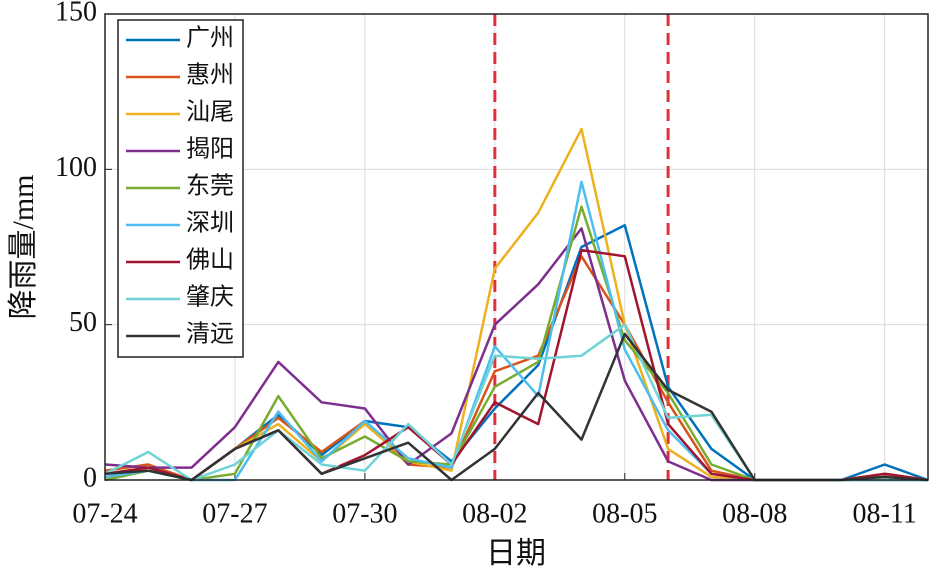 This screenshot has height=587, width=934. What do you see at coordinates (210, 149) in the screenshot?
I see `legend-label: 揭阳` at bounding box center [210, 149].